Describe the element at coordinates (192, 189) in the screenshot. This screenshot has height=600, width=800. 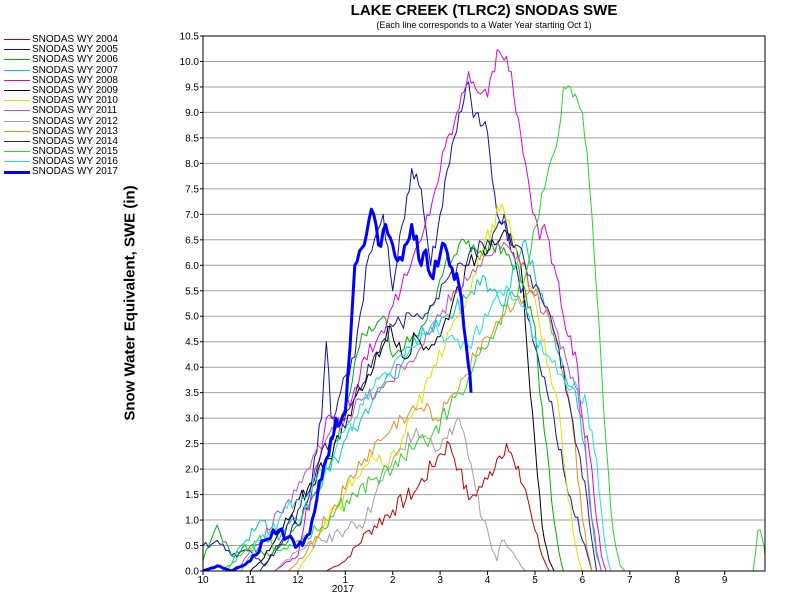
I see `y-tick-label: 7.5` at that location.